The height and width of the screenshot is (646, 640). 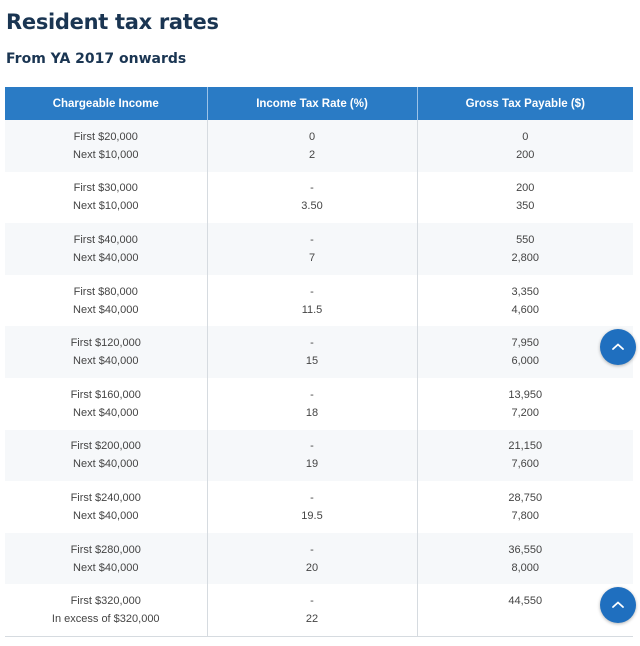 I want to click on page-subtitle: From YA 2017 onwards, so click(x=96, y=59).